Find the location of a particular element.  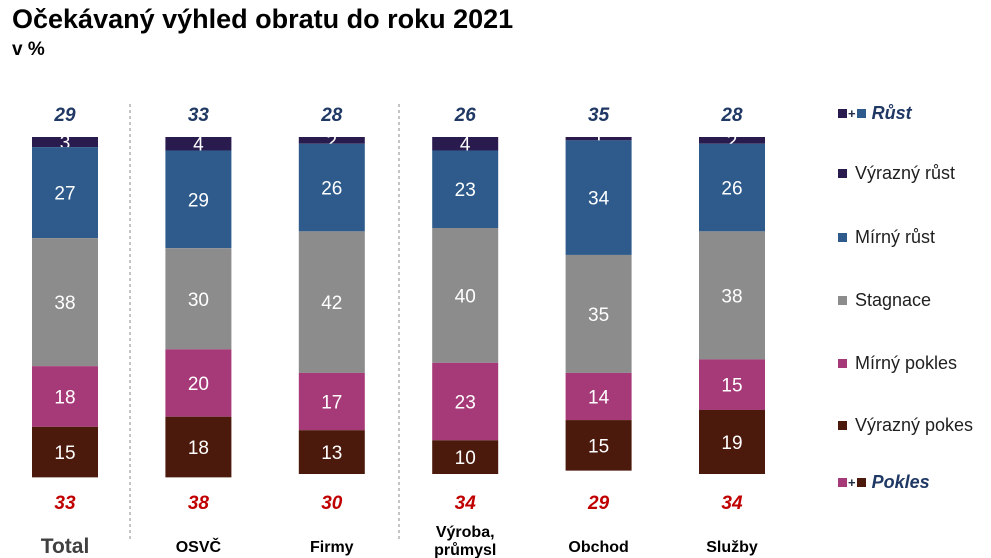

segment-value-label: 30 is located at coordinates (198, 300).